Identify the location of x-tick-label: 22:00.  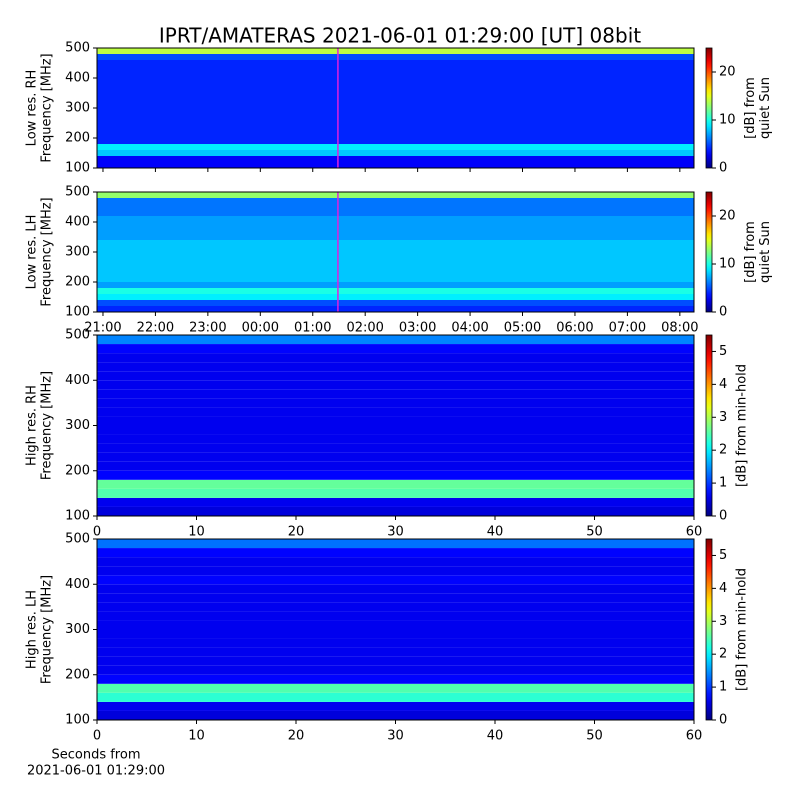
(155, 328).